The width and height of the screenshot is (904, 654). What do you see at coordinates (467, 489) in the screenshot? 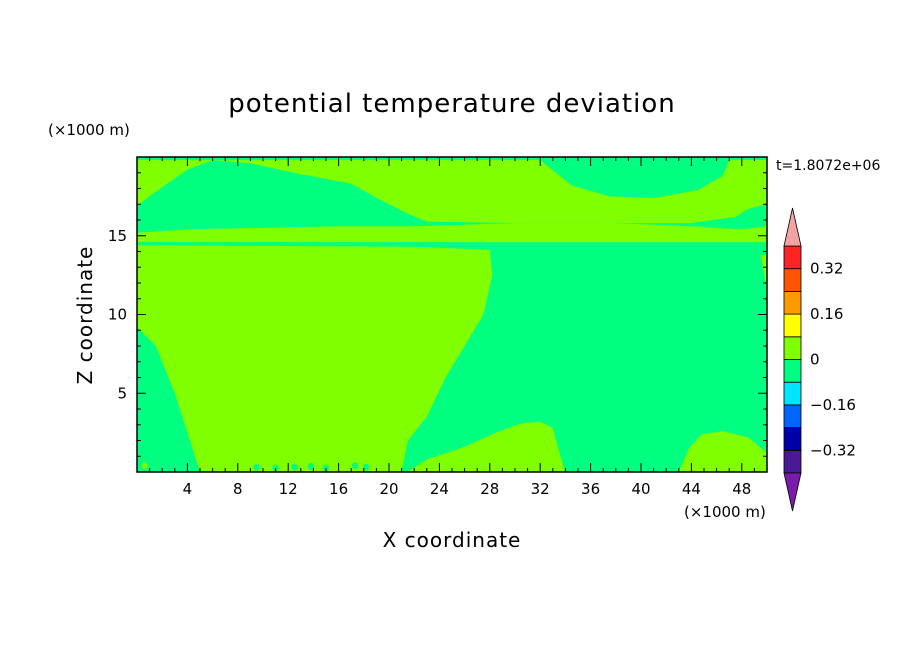
I see `x-tick-labels: 4 8 12 16 20 24 28 32 36 40 44 48` at bounding box center [467, 489].